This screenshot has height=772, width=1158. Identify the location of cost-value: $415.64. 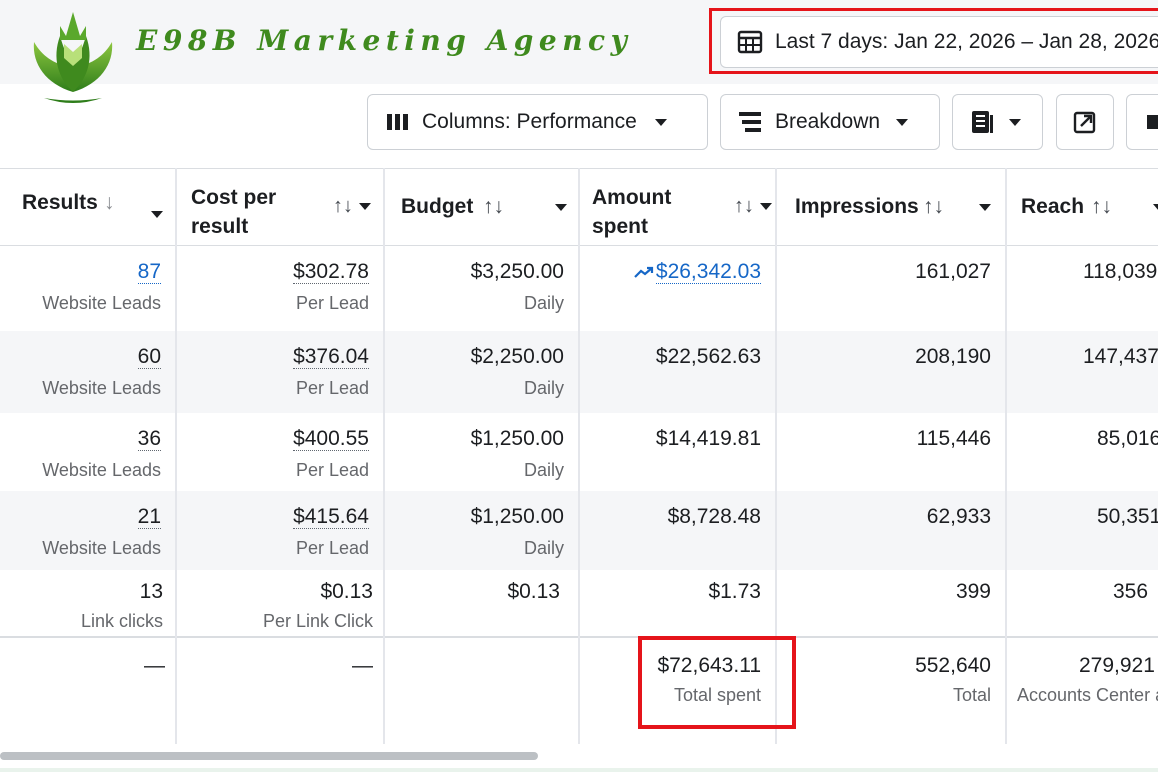
(331, 516).